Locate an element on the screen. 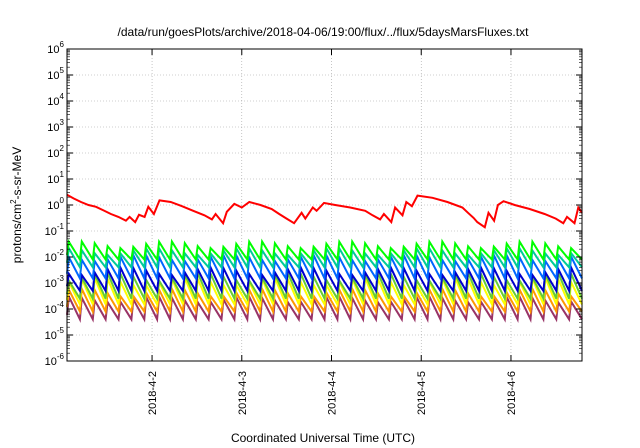  y-tick-label: 10² is located at coordinates (55, 152).